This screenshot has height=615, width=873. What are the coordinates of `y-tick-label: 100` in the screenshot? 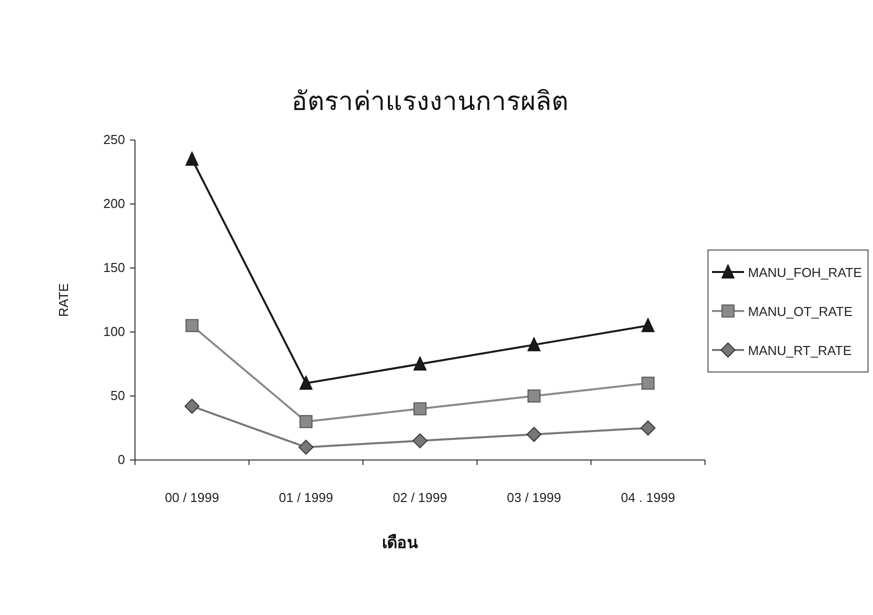 It's located at (114, 331).